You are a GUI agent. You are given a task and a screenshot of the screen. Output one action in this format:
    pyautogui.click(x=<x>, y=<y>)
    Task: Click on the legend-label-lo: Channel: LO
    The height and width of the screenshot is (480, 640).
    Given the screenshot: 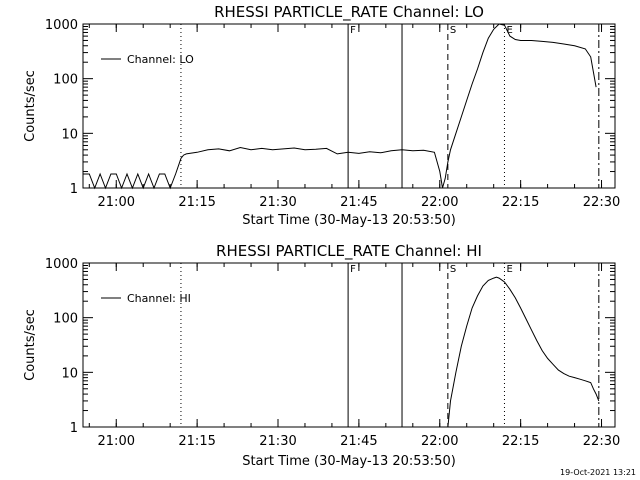 What is the action you would take?
    pyautogui.click(x=160, y=59)
    